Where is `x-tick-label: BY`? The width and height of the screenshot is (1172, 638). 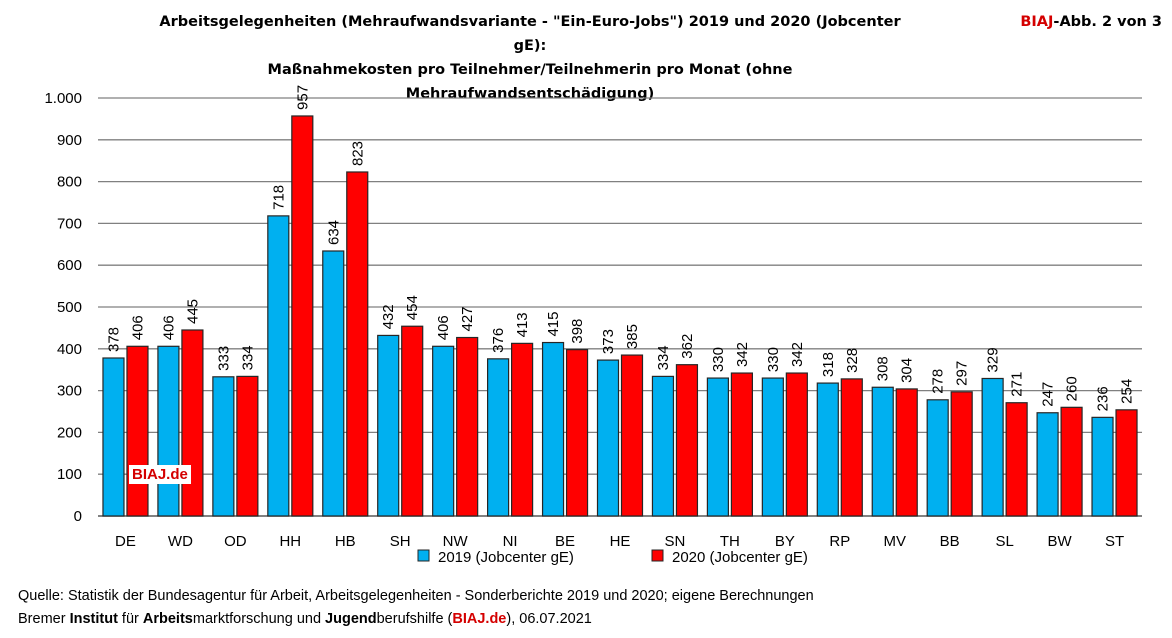 x-tick-label: BY is located at coordinates (785, 541).